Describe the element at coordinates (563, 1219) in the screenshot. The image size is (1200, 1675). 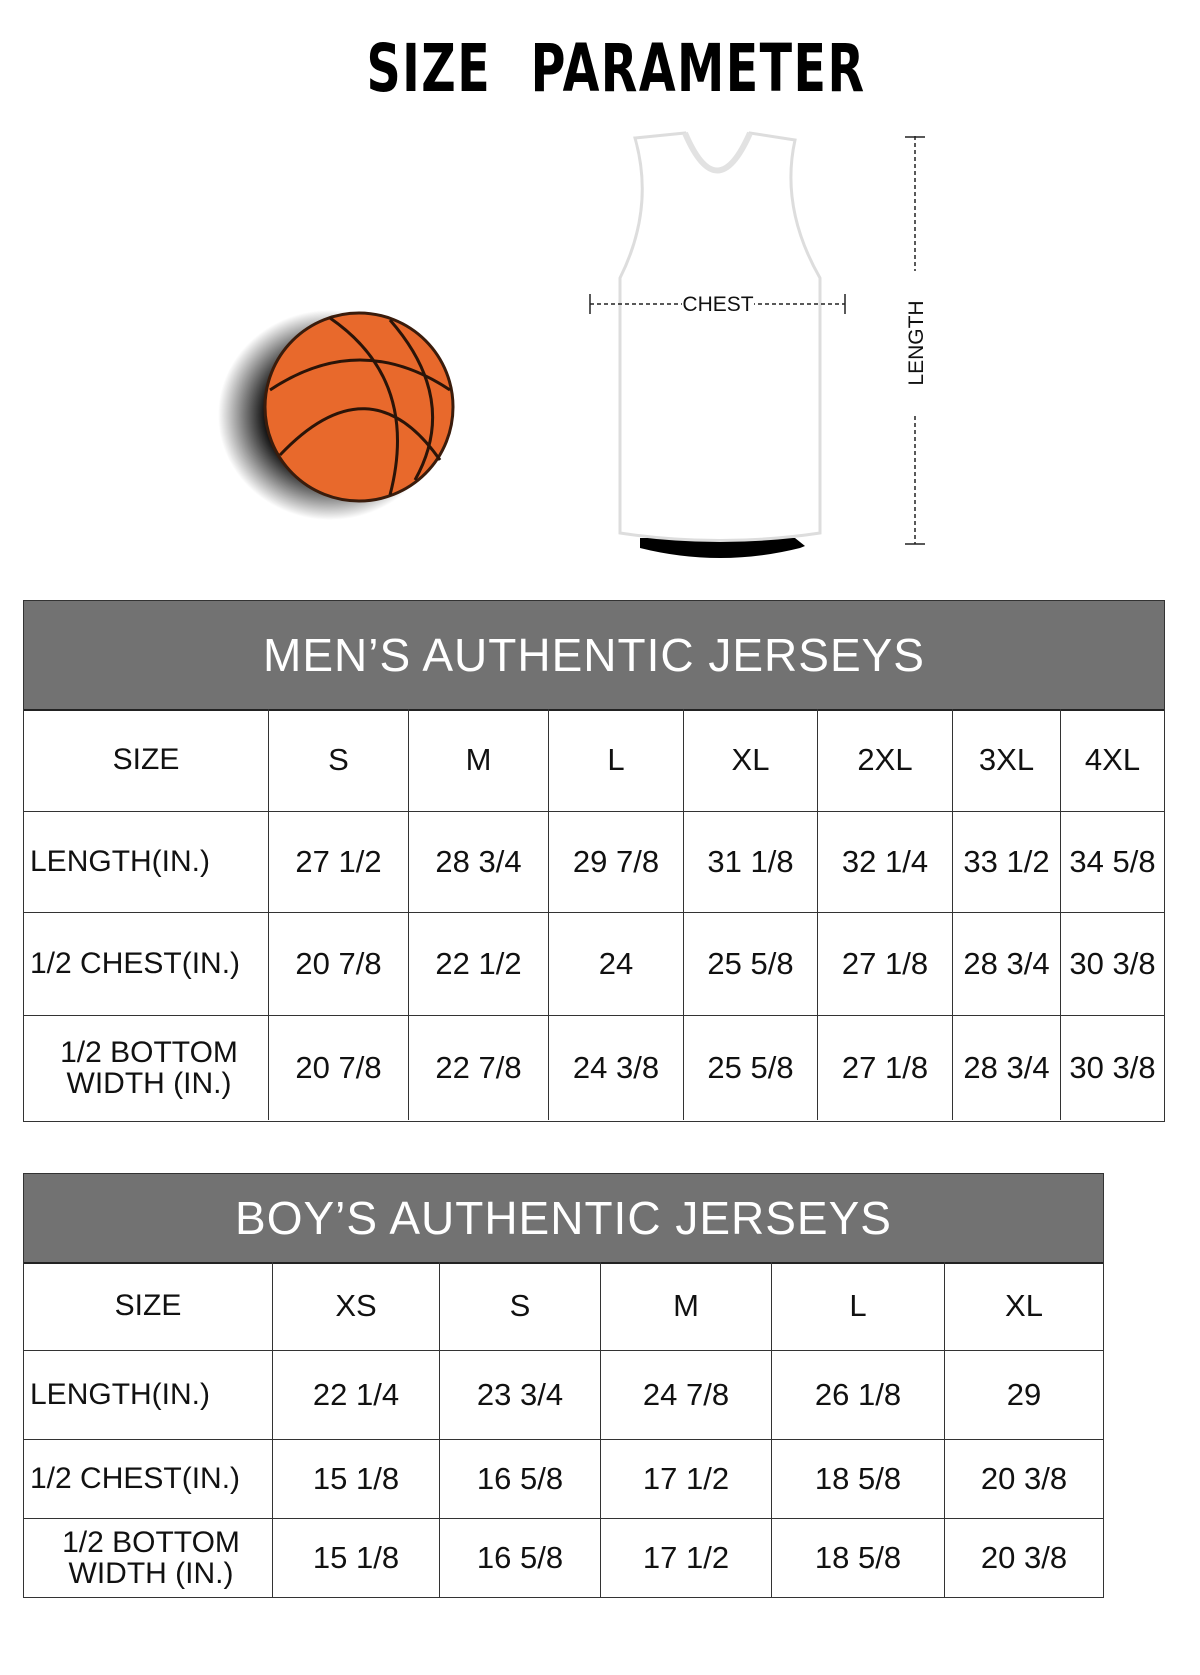
I see `boys-table-title: BOY’S AUTHENTIC JERSEYS` at that location.